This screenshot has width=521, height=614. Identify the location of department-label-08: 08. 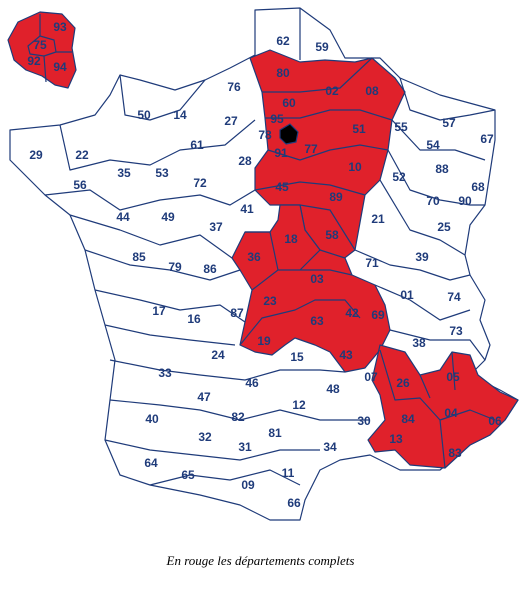
(372, 91).